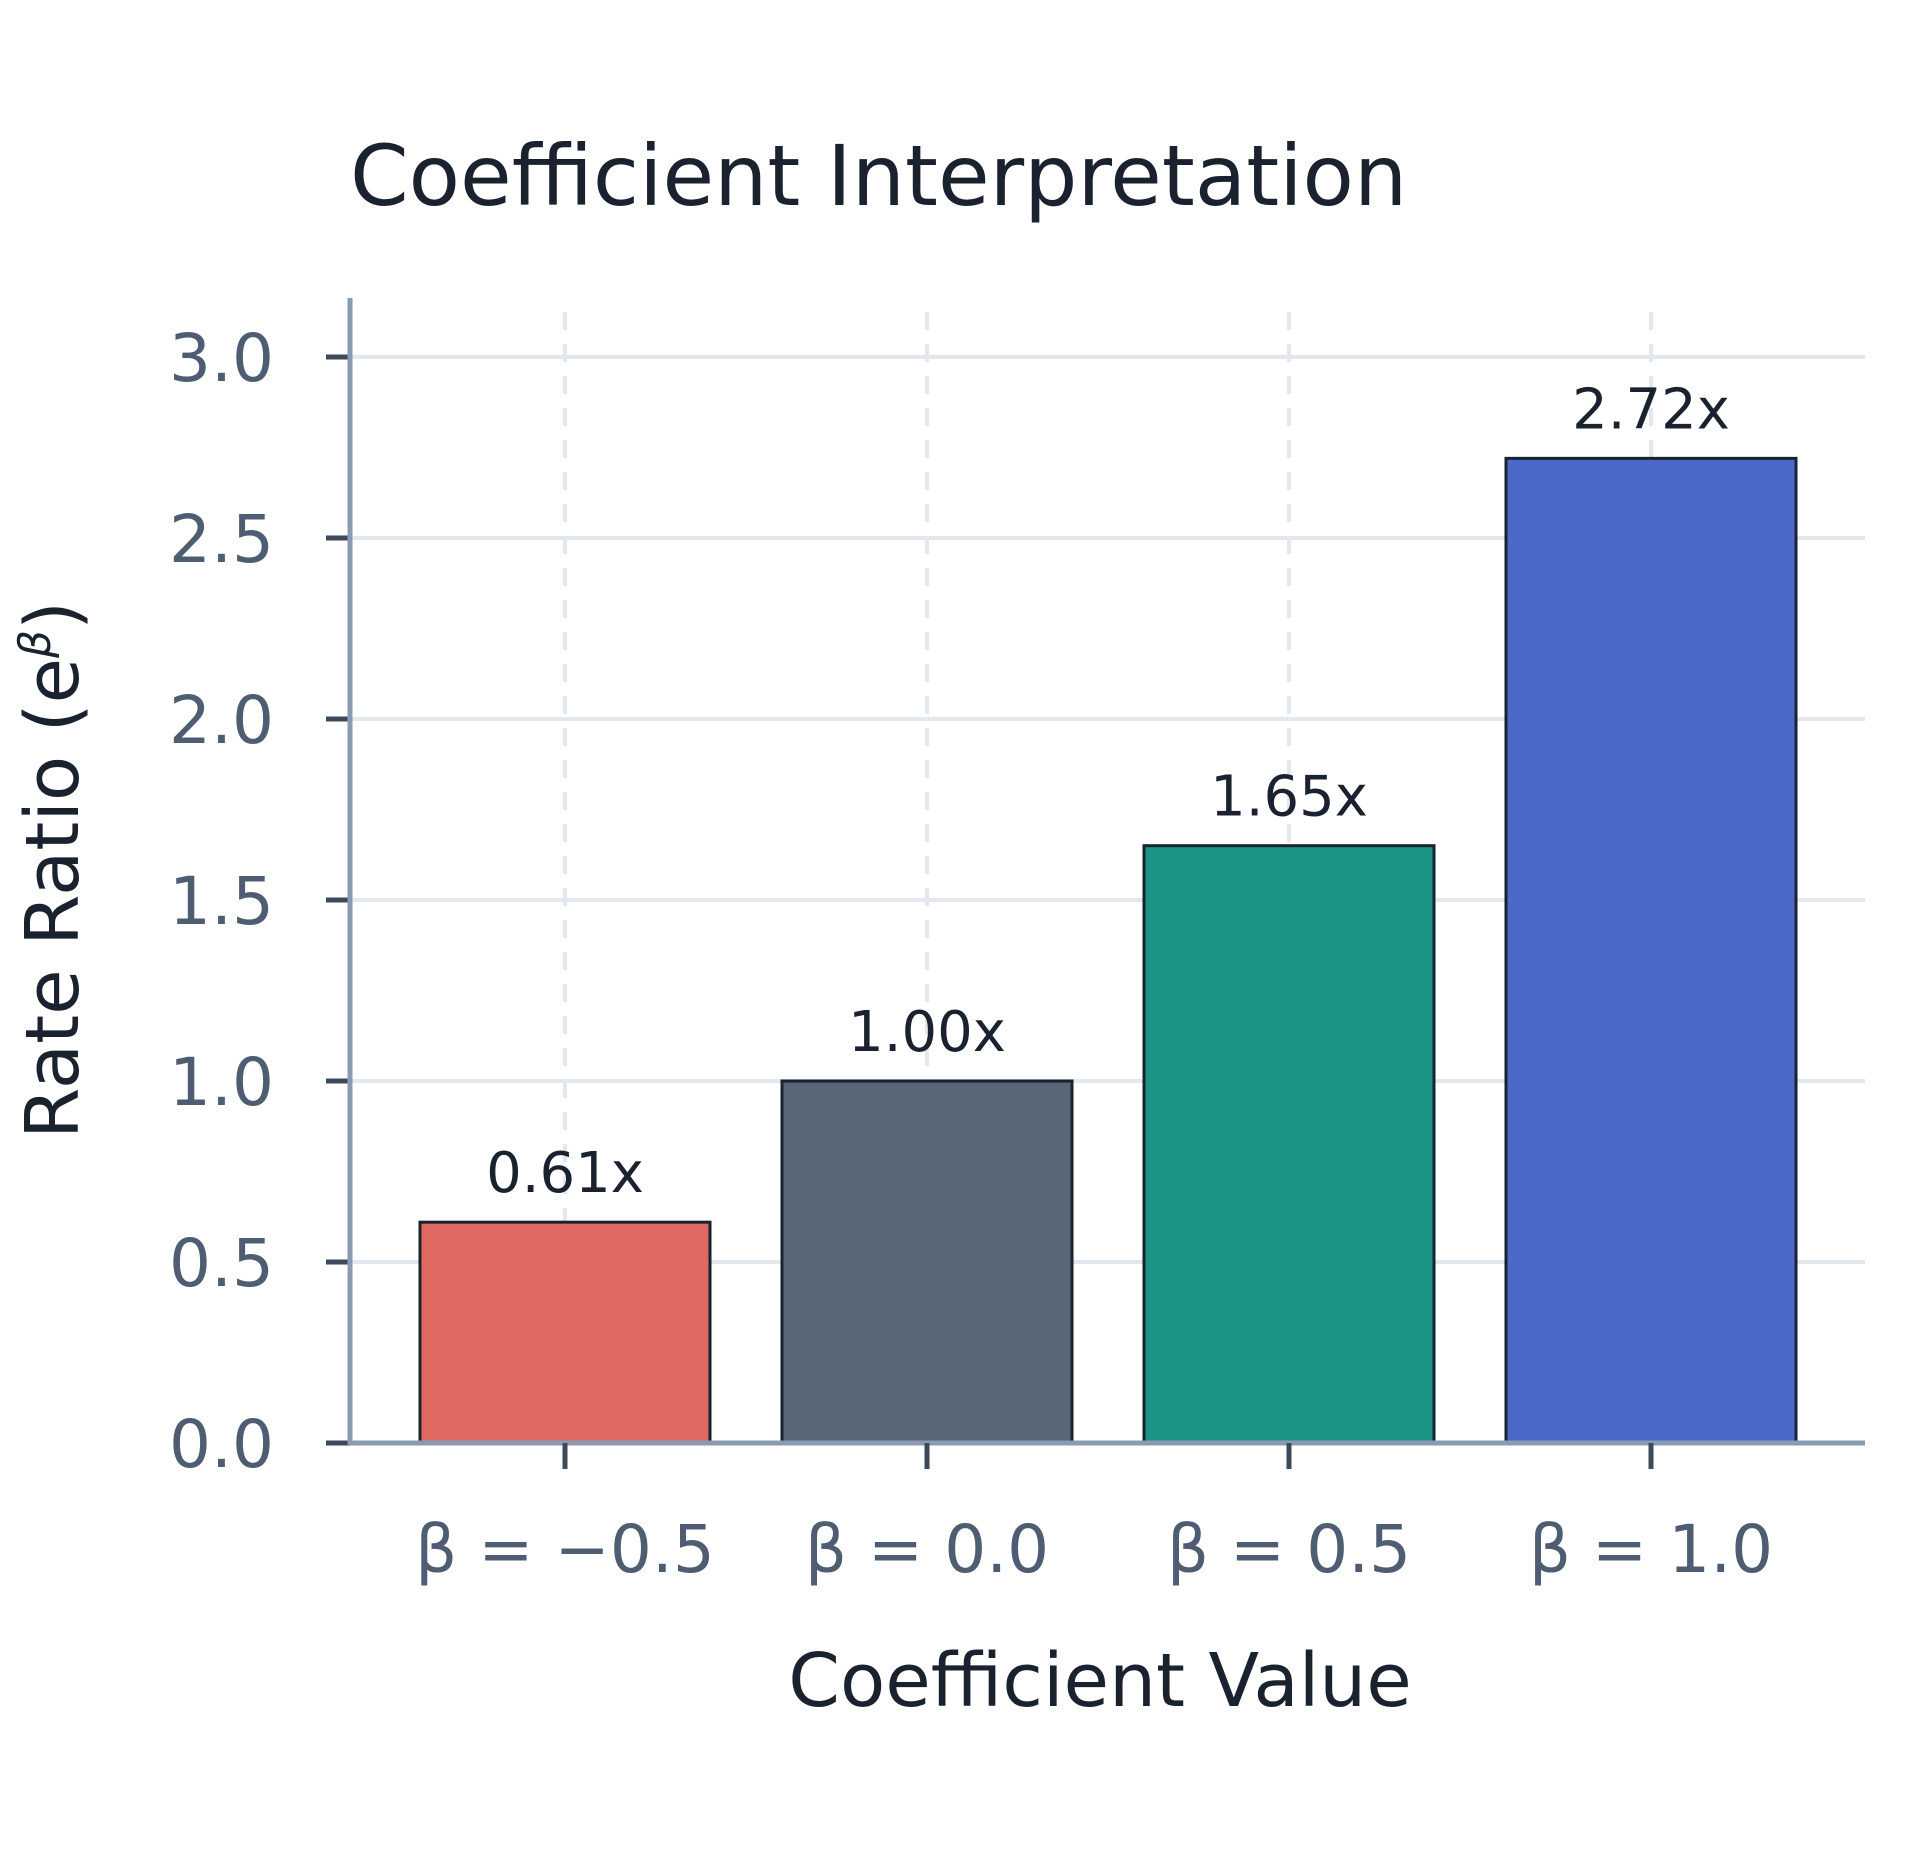 The width and height of the screenshot is (1920, 1856). Describe the element at coordinates (1651, 1549) in the screenshot. I see `x-tick-label: β = 1.0` at that location.